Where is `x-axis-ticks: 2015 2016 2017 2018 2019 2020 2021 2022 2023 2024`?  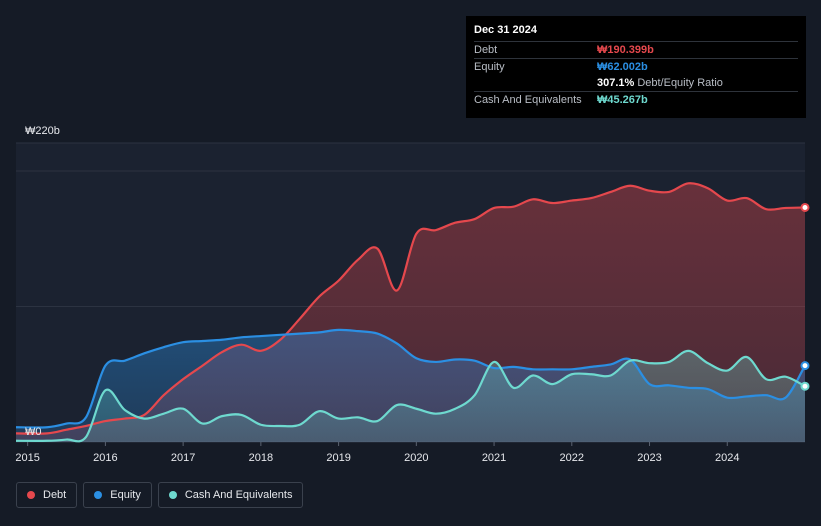
x-axis-ticks: 2015 2016 2017 2018 2019 2020 2021 2022 2023 2024 is located at coordinates (377, 453).